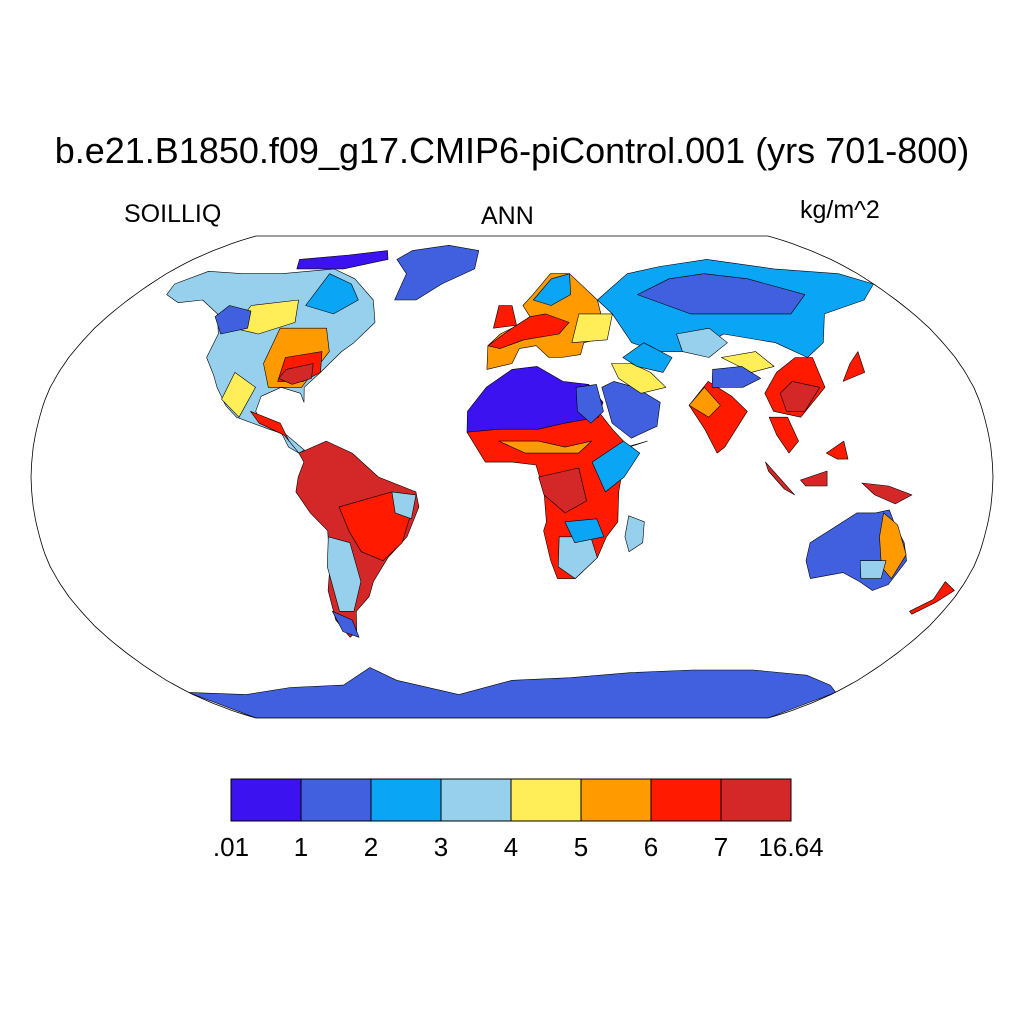 This screenshot has height=1024, width=1024. Describe the element at coordinates (814, 478) in the screenshot. I see `landmass-borneo` at that location.